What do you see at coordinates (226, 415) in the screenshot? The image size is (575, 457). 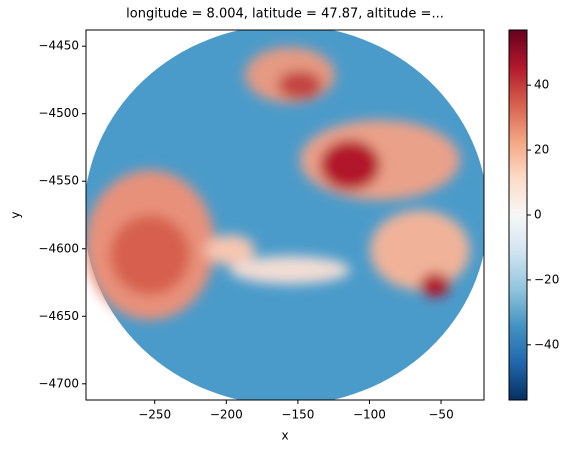 I see `x-tick-label: −200` at bounding box center [226, 415].